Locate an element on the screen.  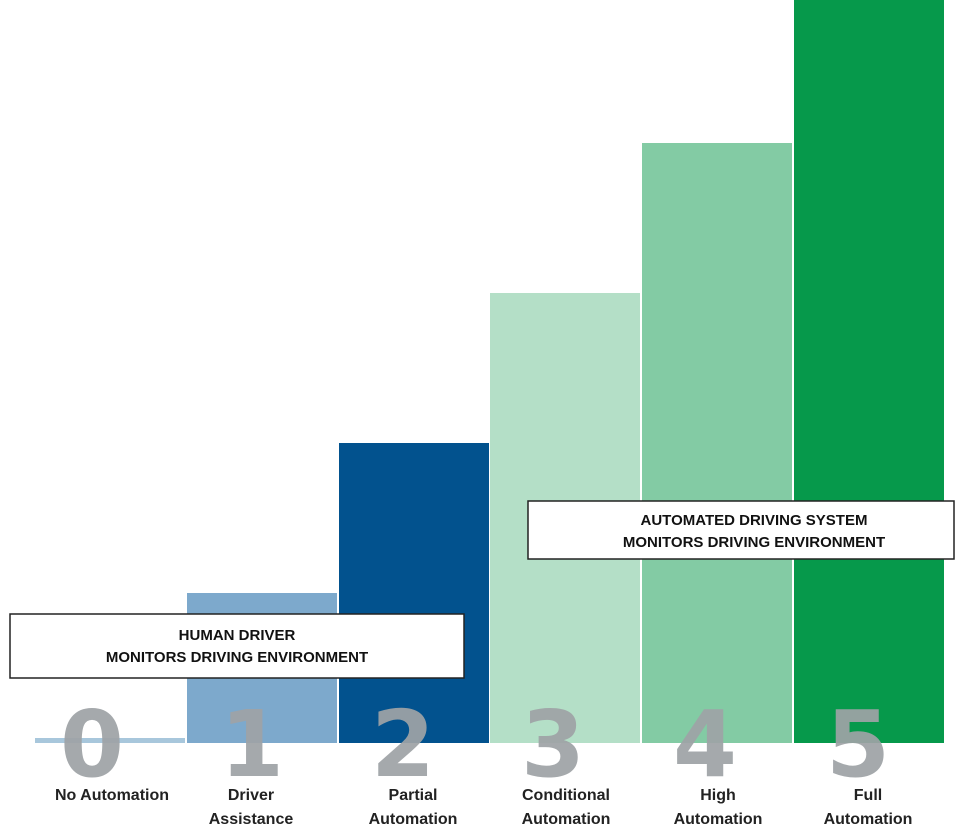
callout-human-driver-text: HUMAN DRIVER MONITORS DRIVING ENVIRONMENT is located at coordinates (237, 646).